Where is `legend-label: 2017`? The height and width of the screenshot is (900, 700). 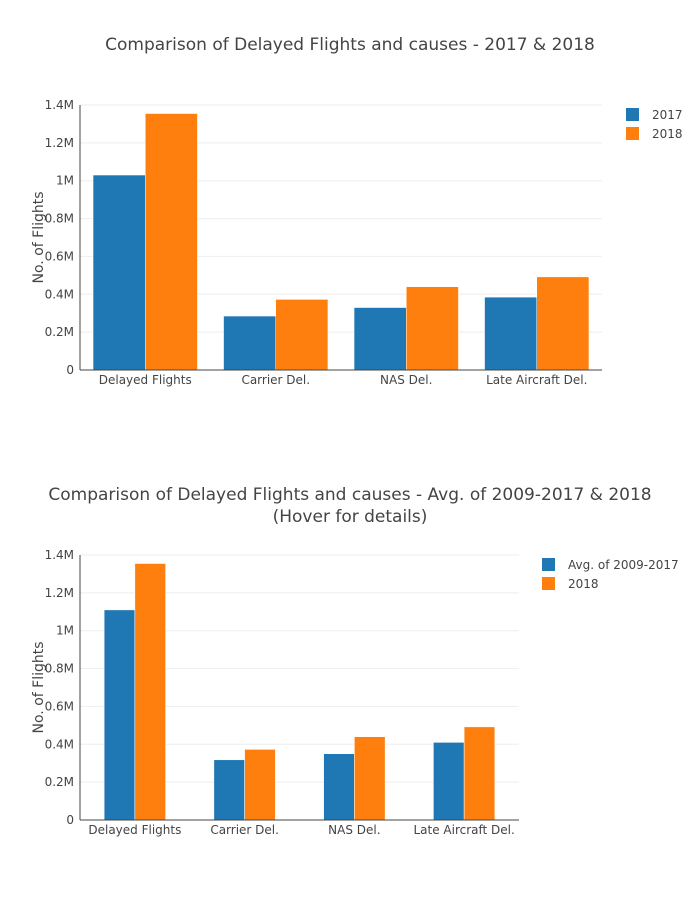
legend-label: 2017 is located at coordinates (667, 115).